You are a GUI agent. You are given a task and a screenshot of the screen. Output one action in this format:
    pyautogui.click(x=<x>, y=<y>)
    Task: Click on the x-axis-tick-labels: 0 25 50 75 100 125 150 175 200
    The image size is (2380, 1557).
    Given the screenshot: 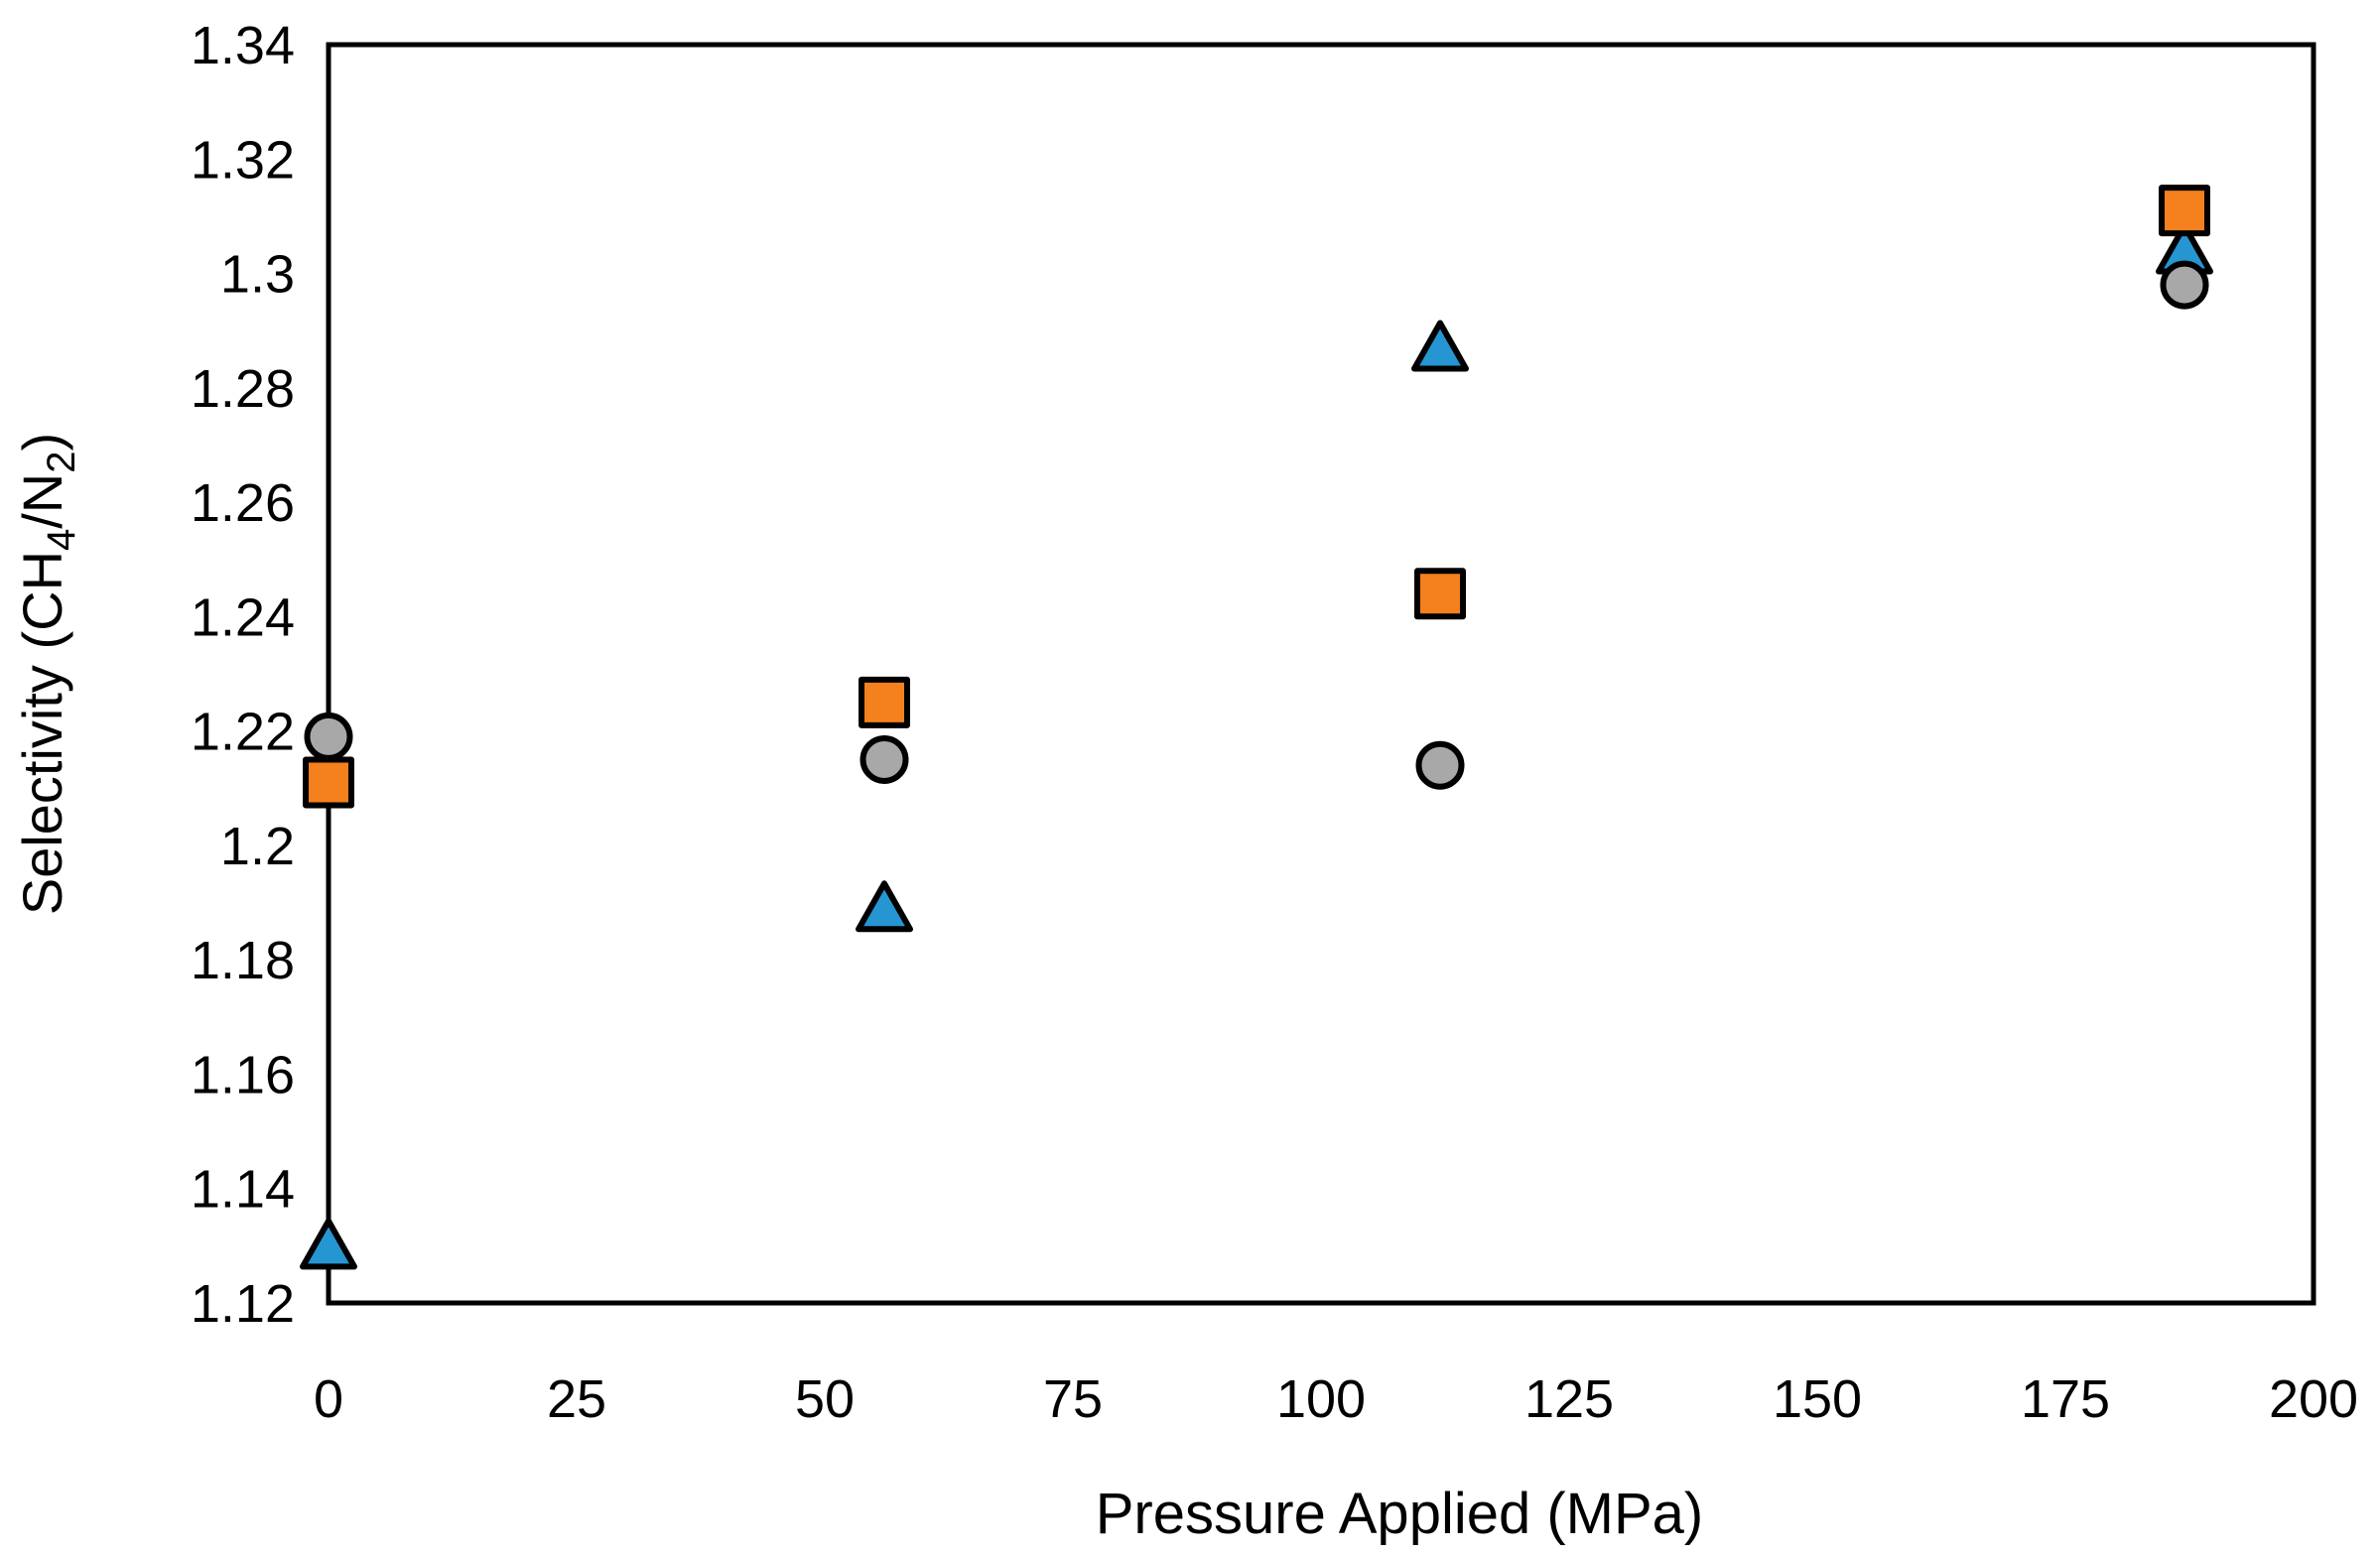 What is the action you would take?
    pyautogui.click(x=1336, y=1399)
    